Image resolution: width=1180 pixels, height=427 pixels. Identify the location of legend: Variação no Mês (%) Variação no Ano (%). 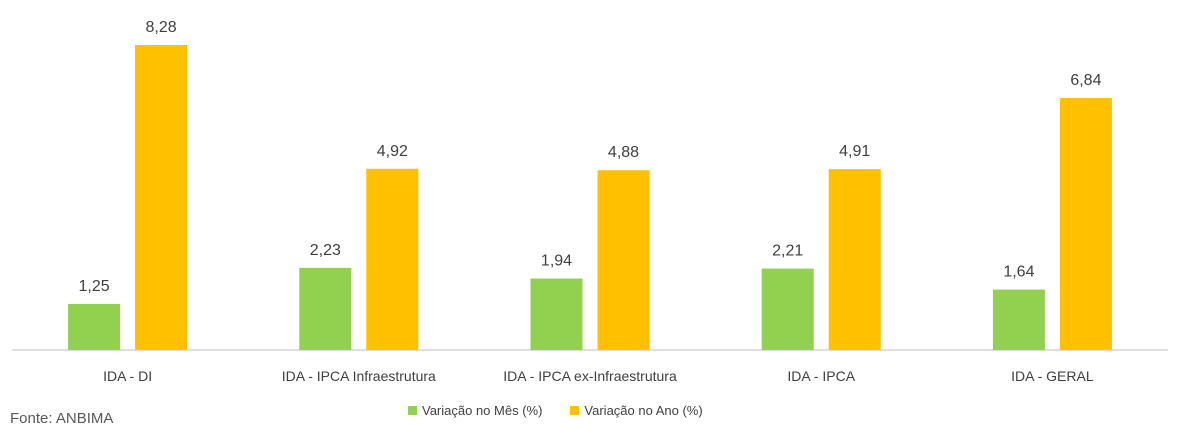
(555, 410).